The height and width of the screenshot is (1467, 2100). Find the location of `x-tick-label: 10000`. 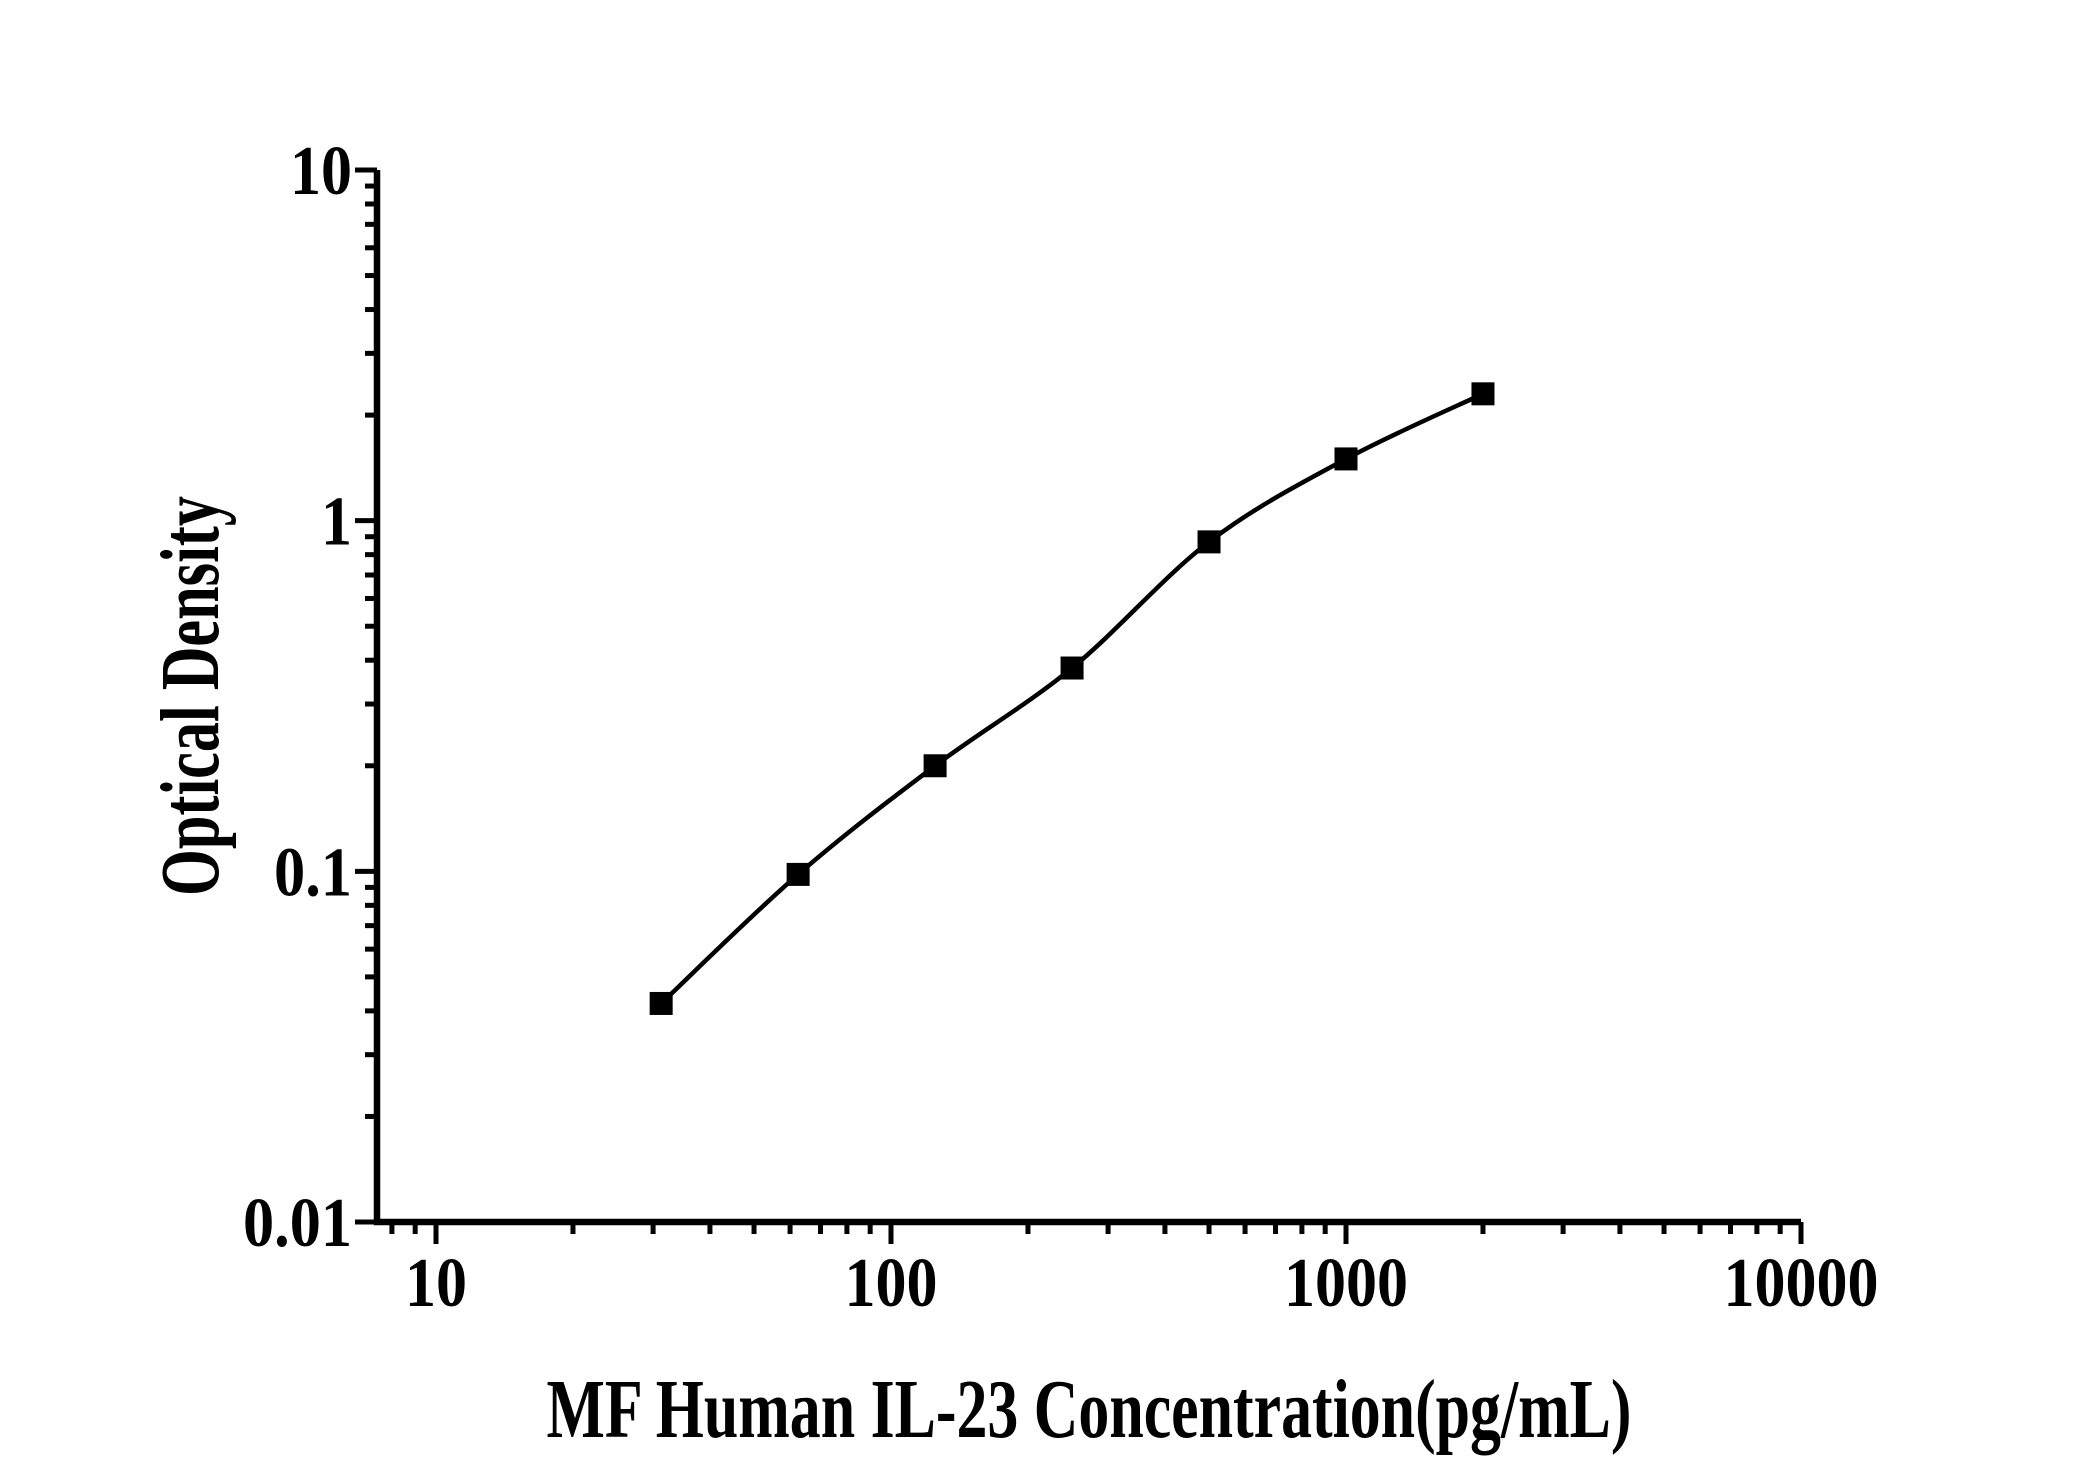

x-tick-label: 10000 is located at coordinates (1801, 1283).